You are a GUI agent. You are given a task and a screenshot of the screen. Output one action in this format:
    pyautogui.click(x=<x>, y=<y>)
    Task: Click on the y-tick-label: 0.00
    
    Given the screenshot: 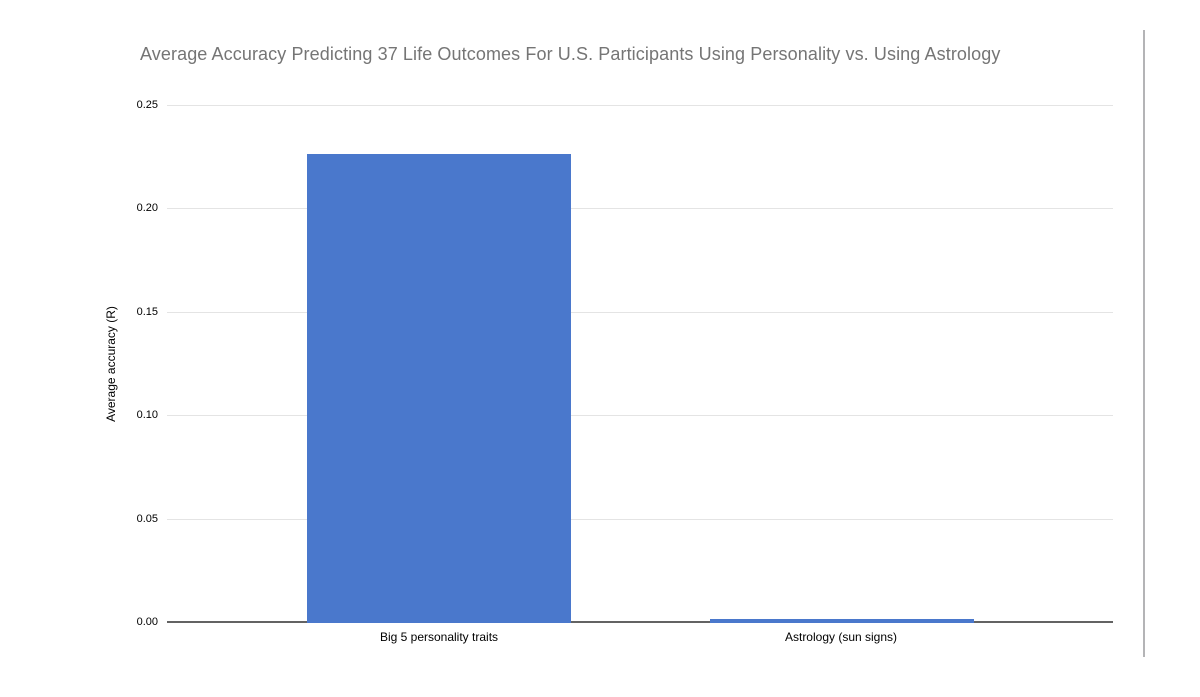 What is the action you would take?
    pyautogui.click(x=147, y=622)
    